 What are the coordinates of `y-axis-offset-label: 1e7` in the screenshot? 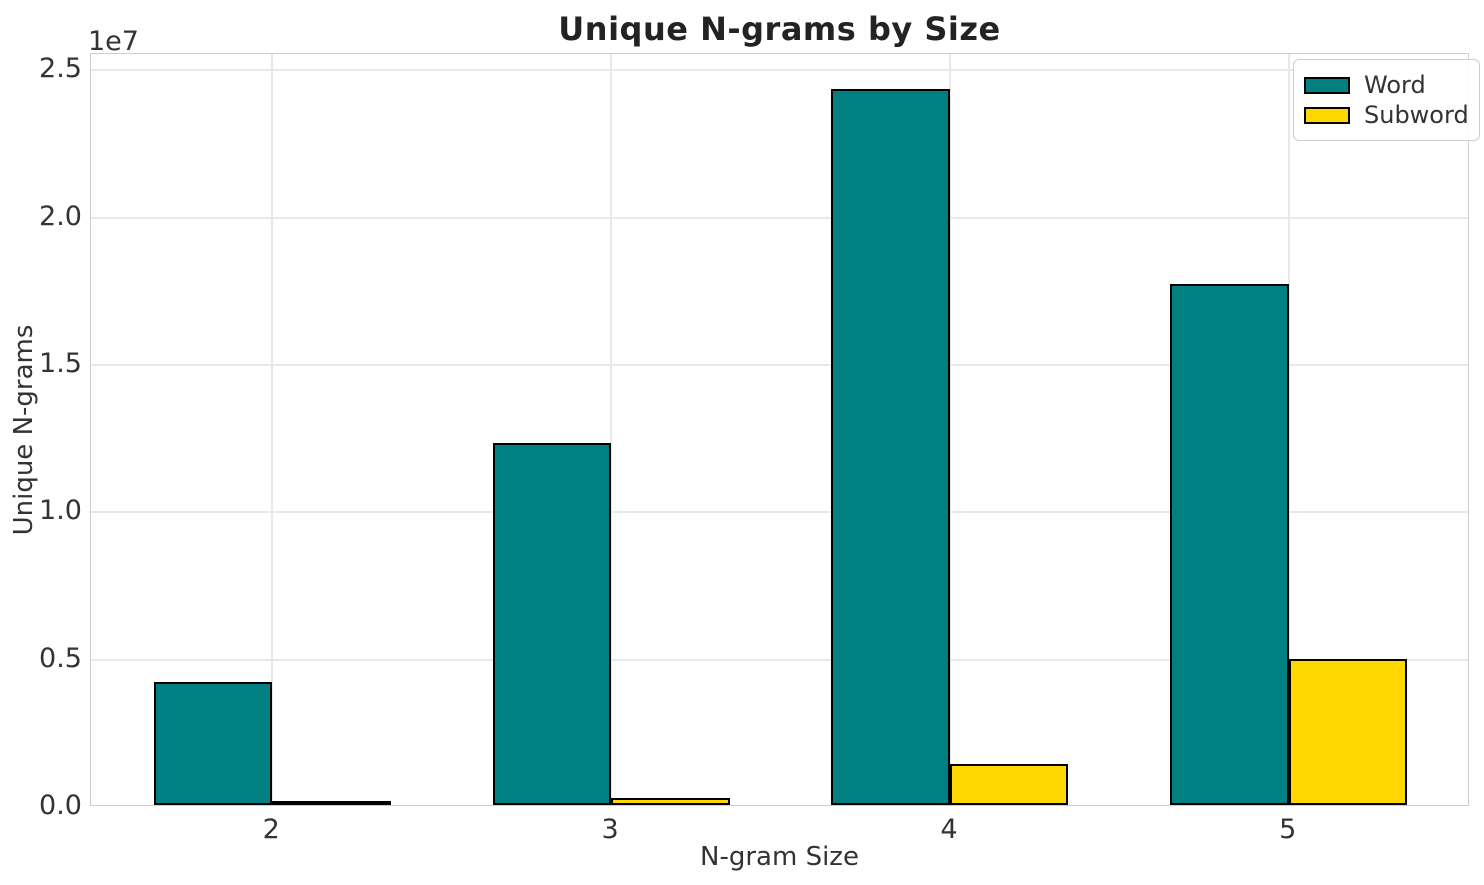 It's located at (113, 41).